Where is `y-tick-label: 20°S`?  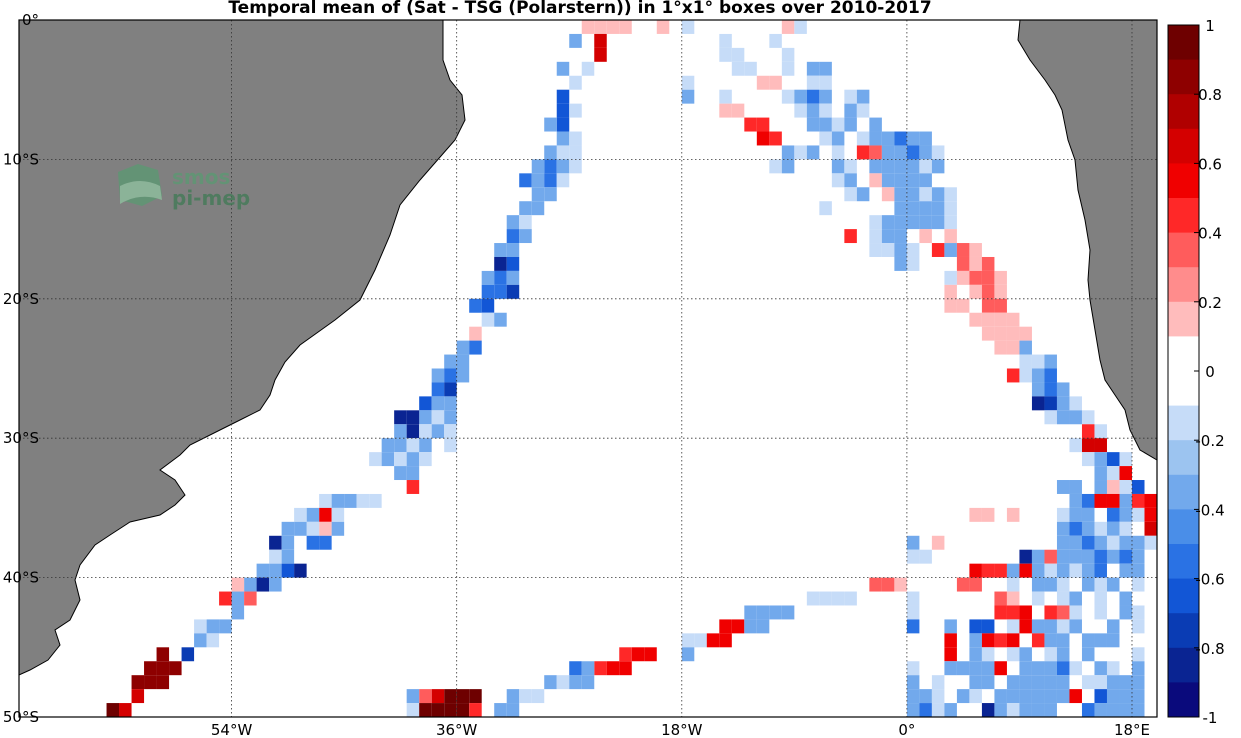 y-tick-label: 20°S is located at coordinates (21, 299).